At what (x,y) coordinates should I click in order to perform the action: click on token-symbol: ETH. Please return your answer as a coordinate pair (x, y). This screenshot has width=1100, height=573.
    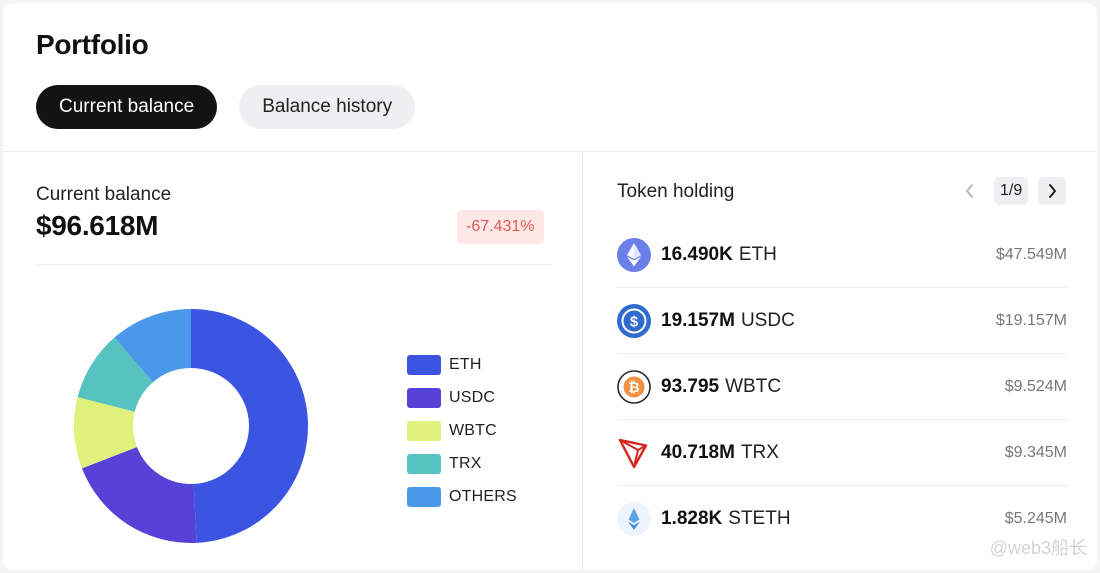
    Looking at the image, I should click on (757, 254).